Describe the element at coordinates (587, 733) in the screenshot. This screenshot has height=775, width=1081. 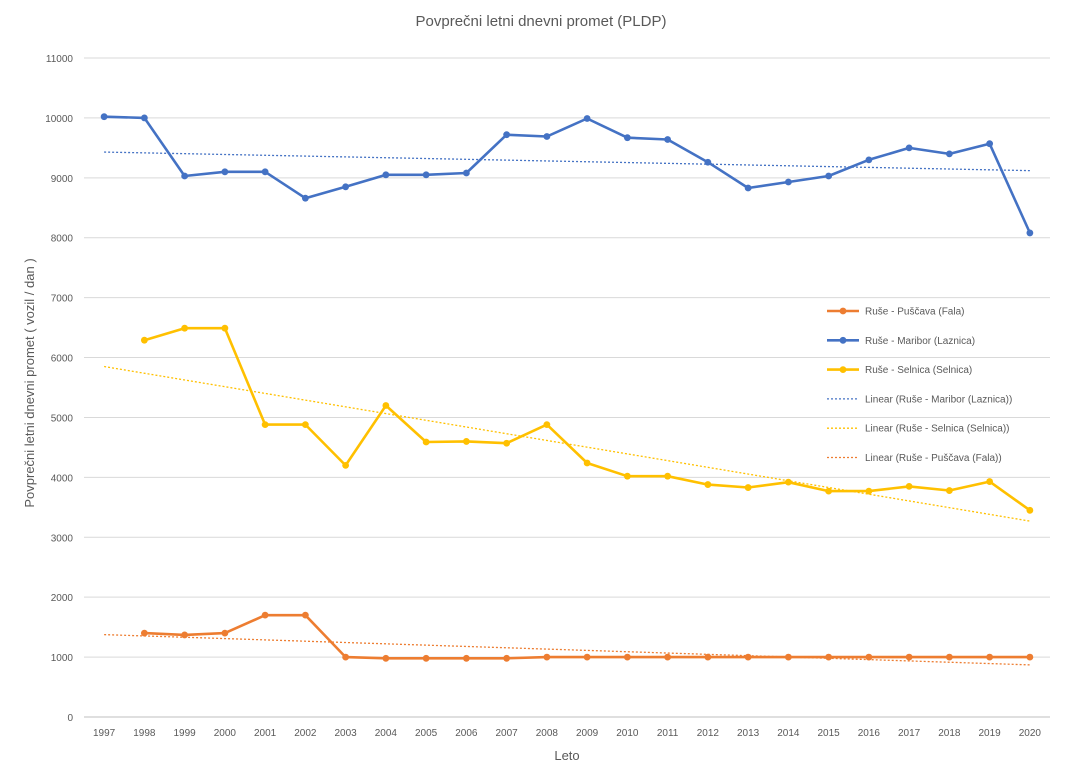
I see `x-tick-label: 2009` at that location.